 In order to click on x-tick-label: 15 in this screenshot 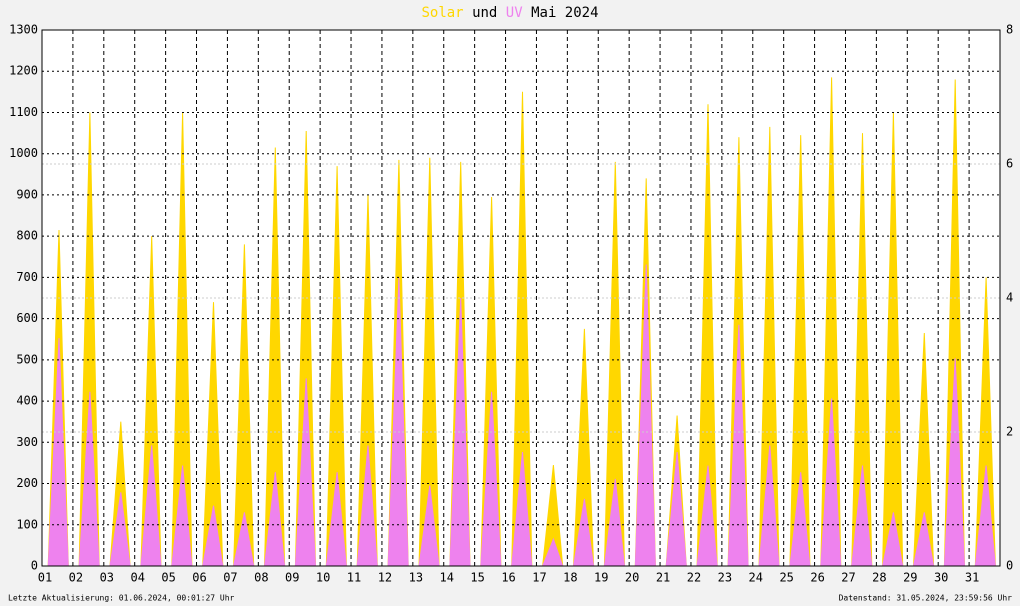, I will do `click(477, 578)`.